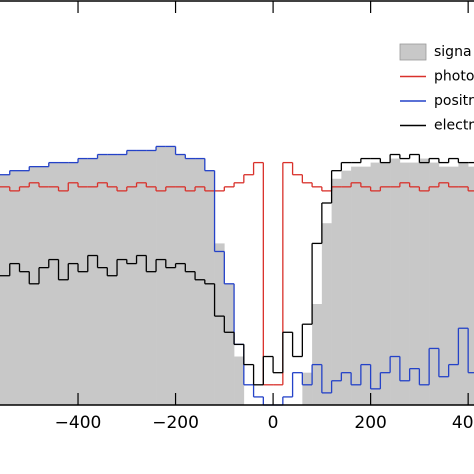  Describe the element at coordinates (453, 52) in the screenshot. I see `legend-label: signa` at that location.